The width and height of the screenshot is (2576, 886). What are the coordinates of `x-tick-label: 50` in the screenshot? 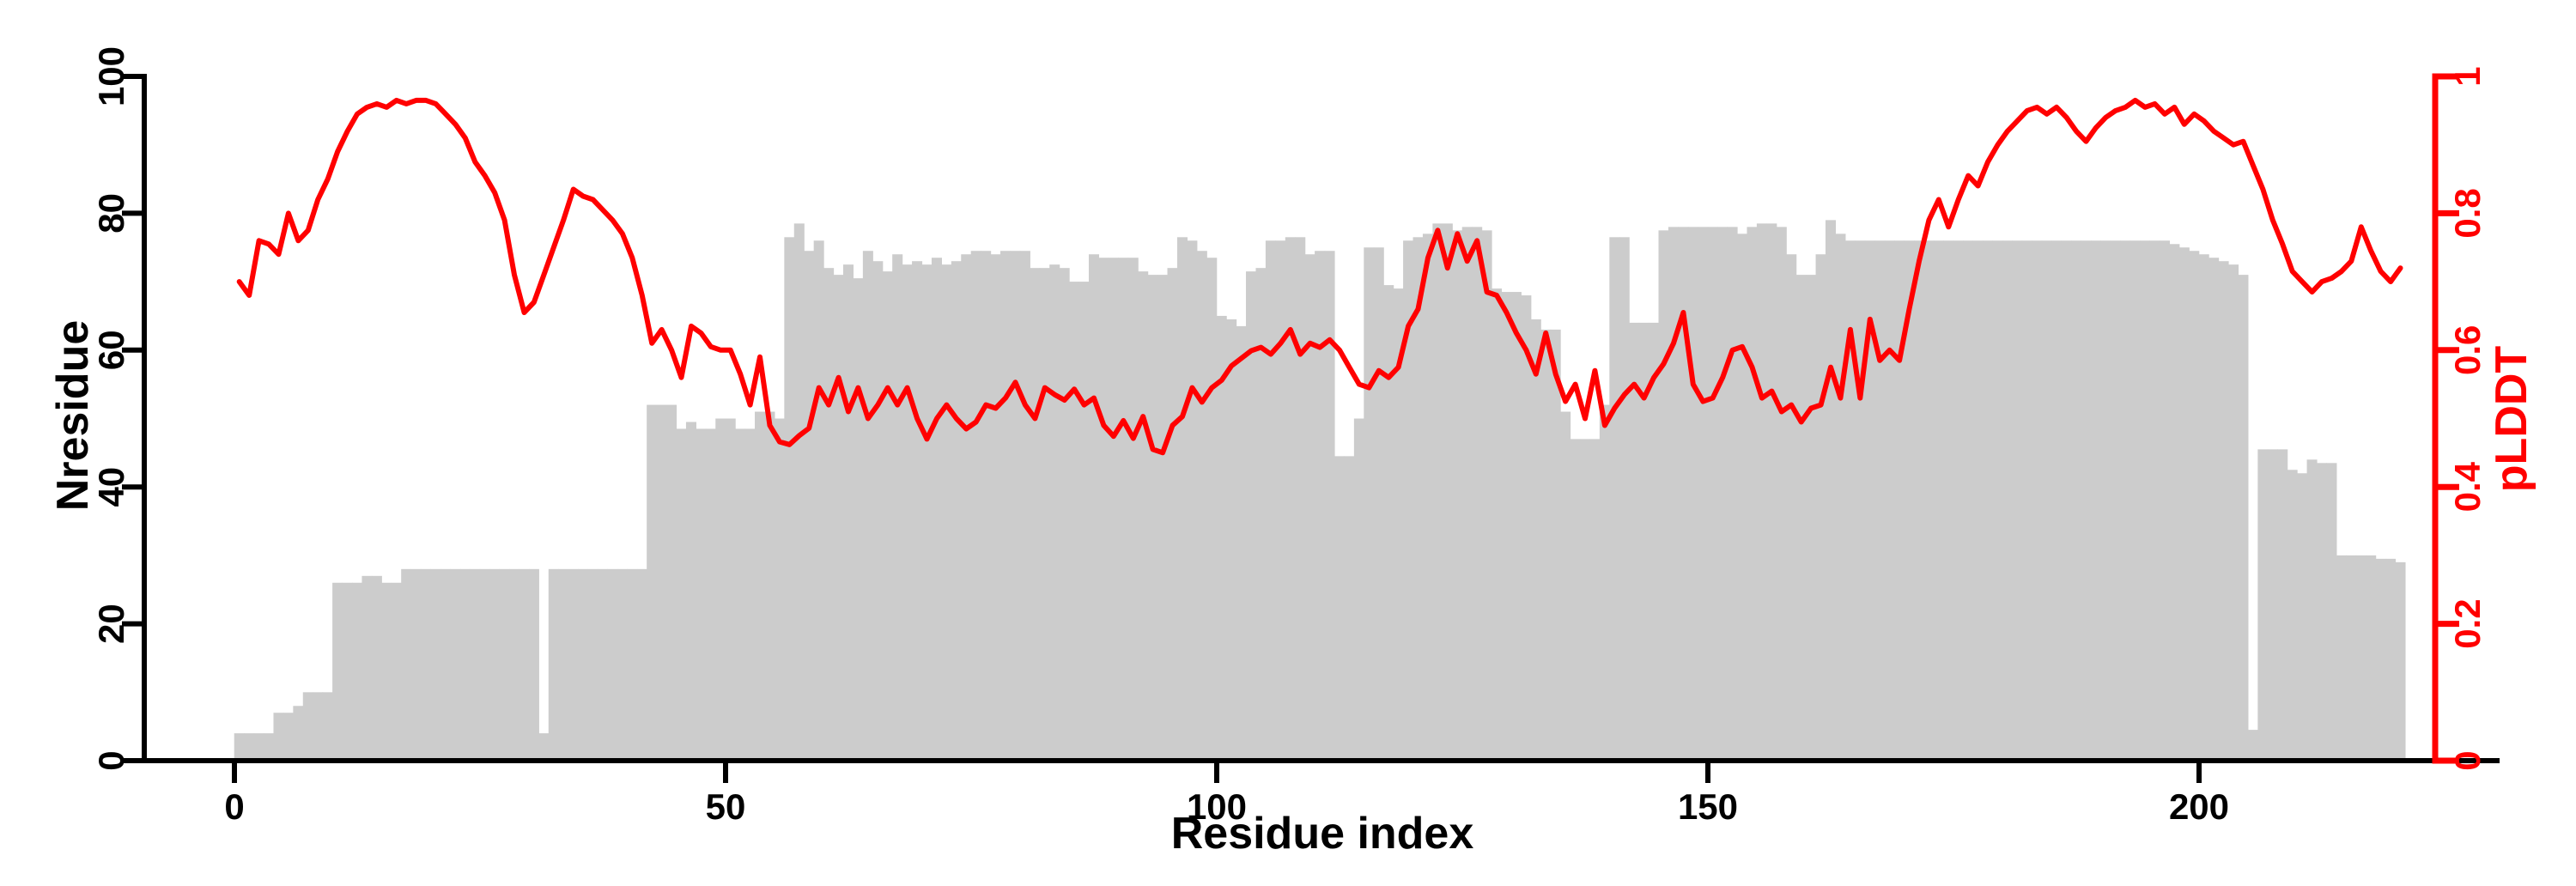 It's located at (726, 806).